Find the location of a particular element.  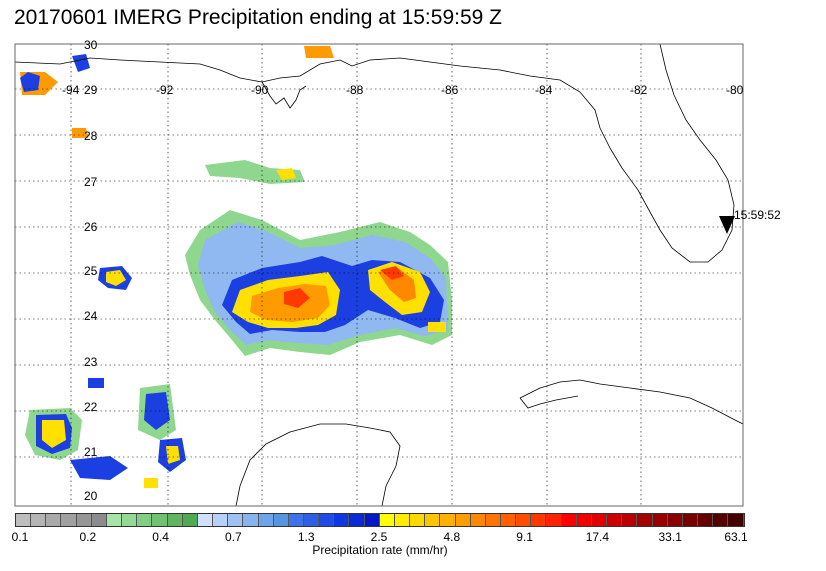

lat-label: 20 is located at coordinates (91, 496).